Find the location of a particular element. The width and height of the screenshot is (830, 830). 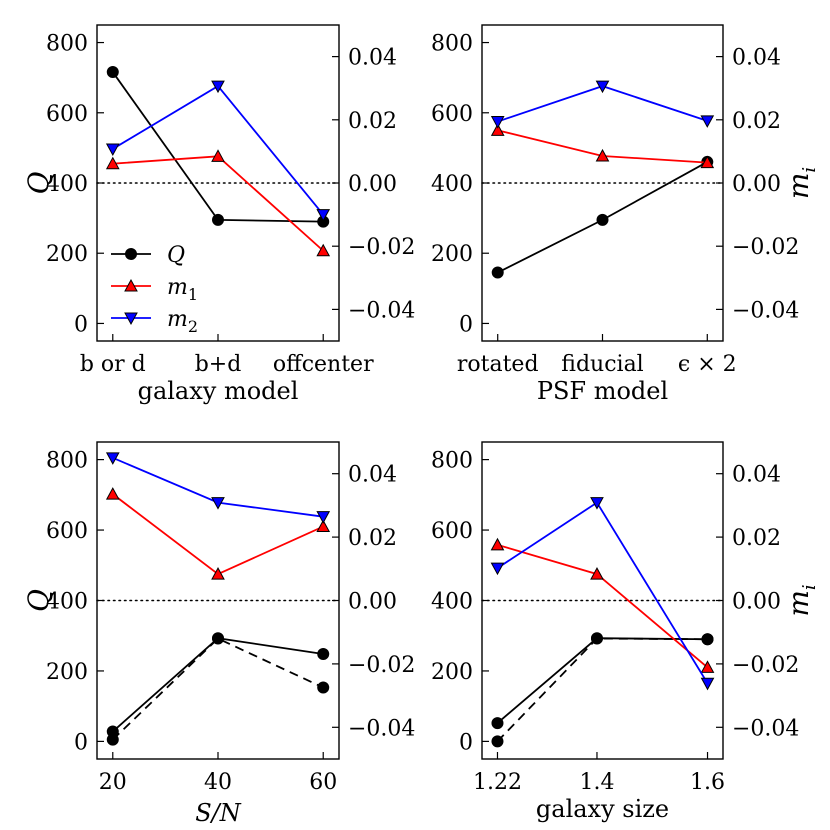

series-line-q-dashed- is located at coordinates (218, 689).